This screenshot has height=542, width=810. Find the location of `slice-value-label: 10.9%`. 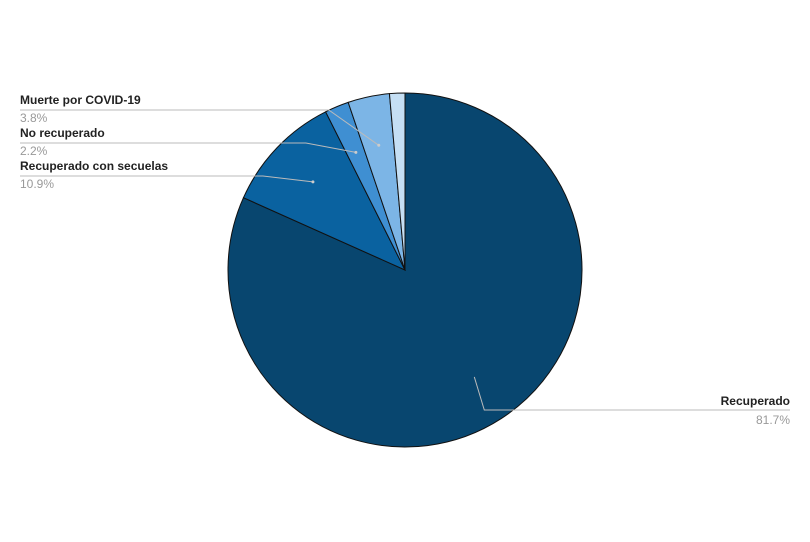

slice-value-label: 10.9% is located at coordinates (37, 184).